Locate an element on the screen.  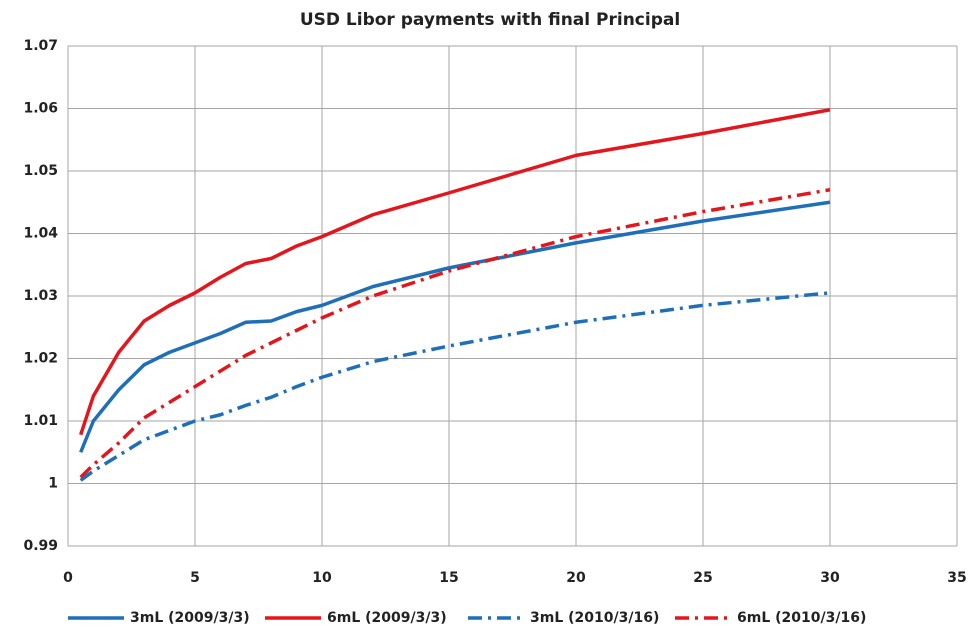
y-tick-label: 1.01 is located at coordinates (40, 421).